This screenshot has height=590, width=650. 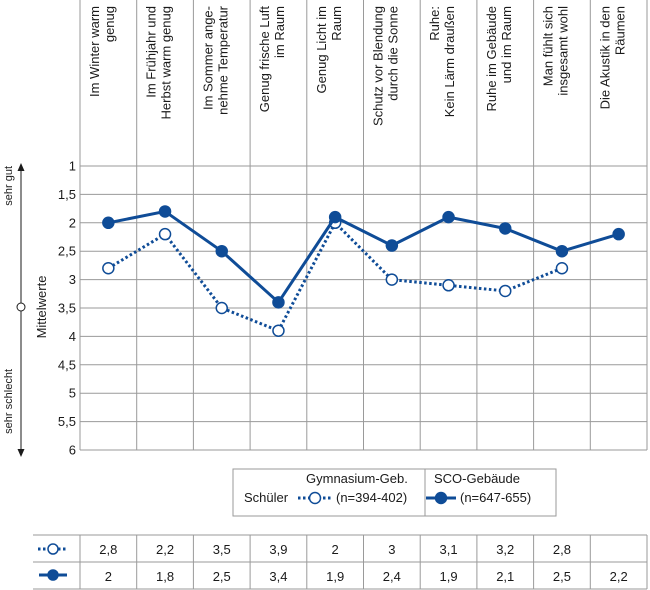 I want to click on y-axis-arrow: sehr gut sehr schlecht, so click(x=14, y=310).